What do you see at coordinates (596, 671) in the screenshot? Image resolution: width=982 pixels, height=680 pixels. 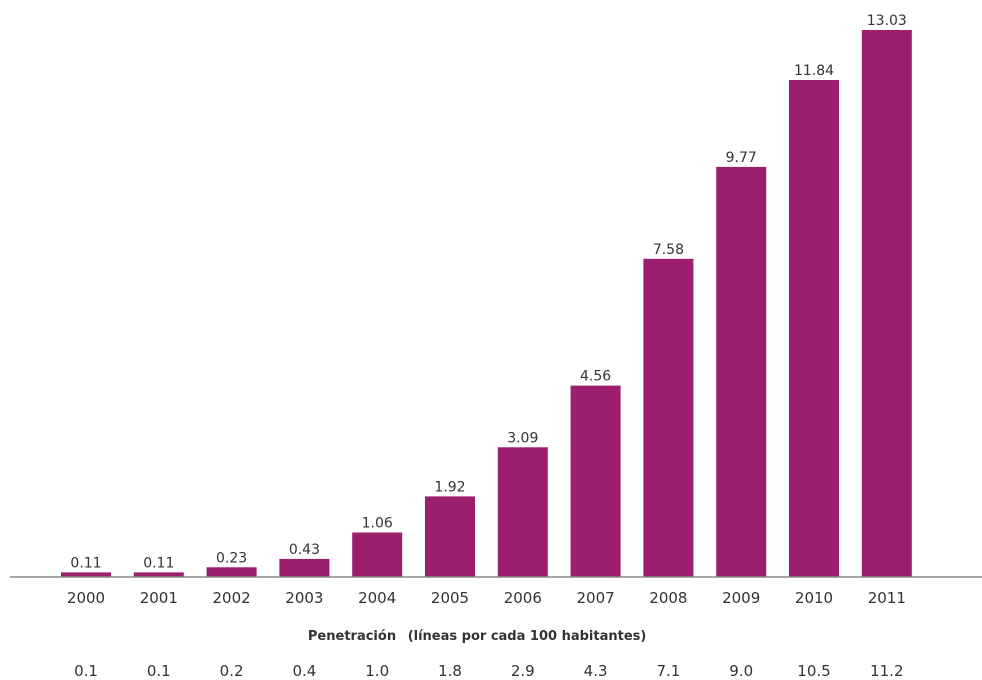 I see `penetration-value-2007: 4.3` at bounding box center [596, 671].